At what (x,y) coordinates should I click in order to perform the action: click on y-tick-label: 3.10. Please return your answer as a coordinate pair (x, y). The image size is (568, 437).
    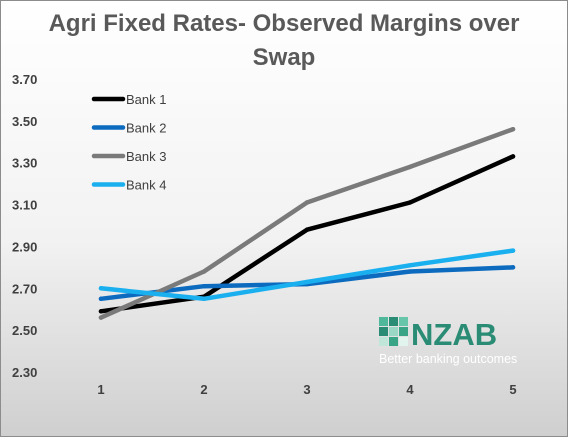
    Looking at the image, I should click on (24, 205).